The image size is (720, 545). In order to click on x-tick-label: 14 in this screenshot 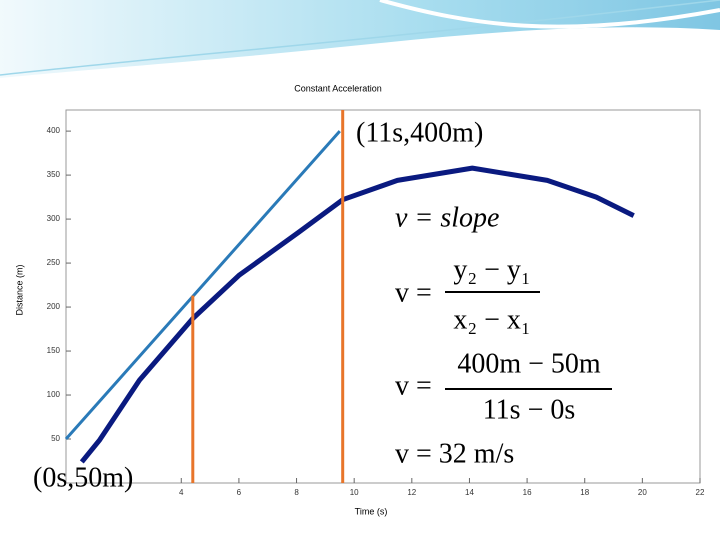, I will do `click(469, 492)`.